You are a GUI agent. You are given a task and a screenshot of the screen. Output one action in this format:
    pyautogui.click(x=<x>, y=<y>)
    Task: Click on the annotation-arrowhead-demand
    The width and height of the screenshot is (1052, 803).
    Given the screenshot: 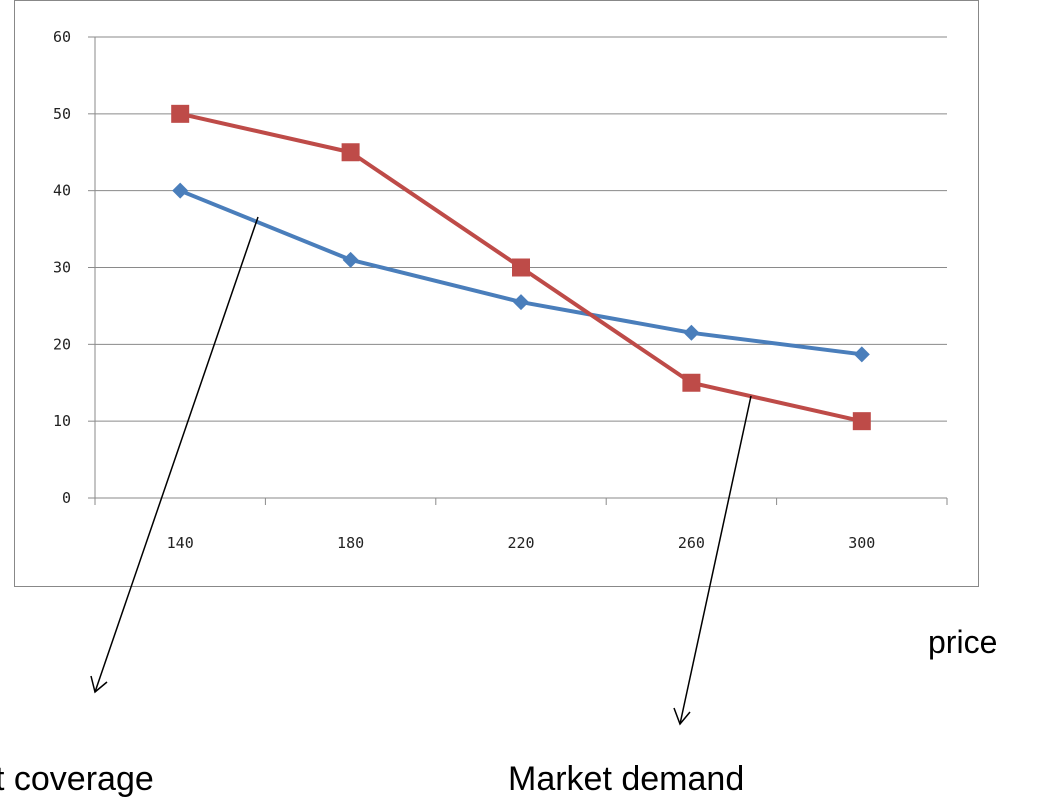 What is the action you would take?
    pyautogui.click(x=682, y=716)
    